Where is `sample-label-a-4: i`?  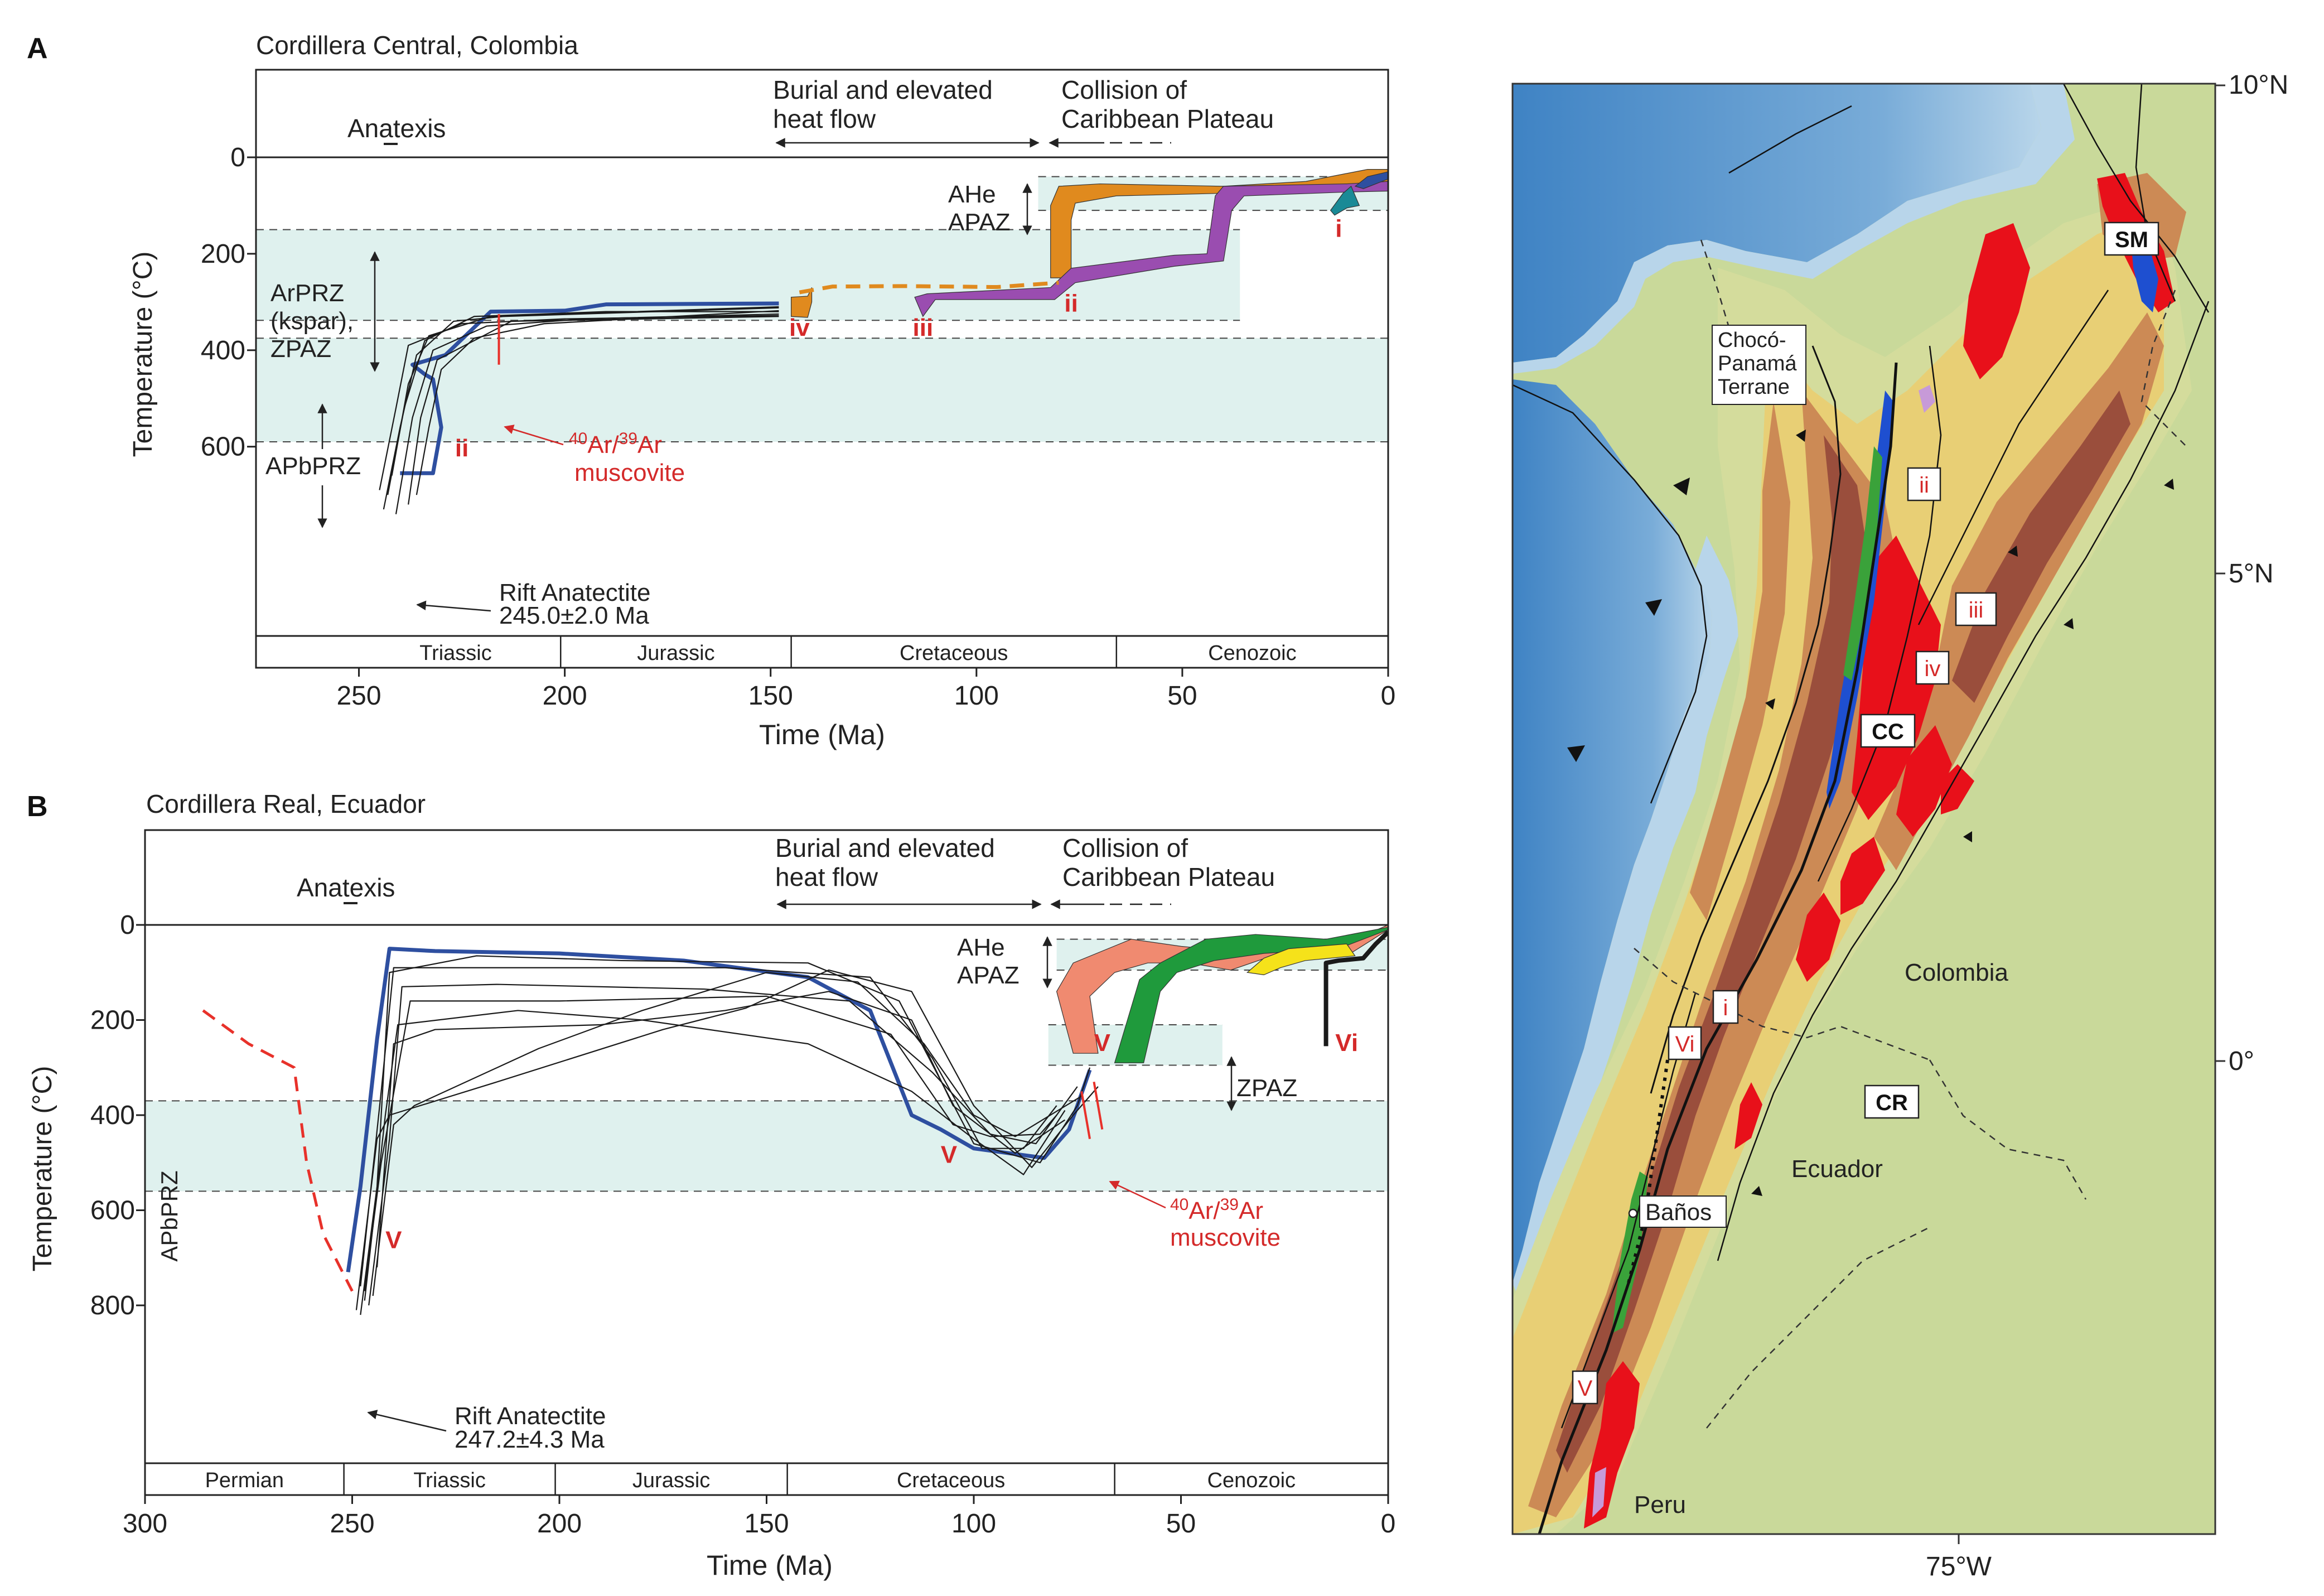 sample-label-a-4: i is located at coordinates (1338, 229).